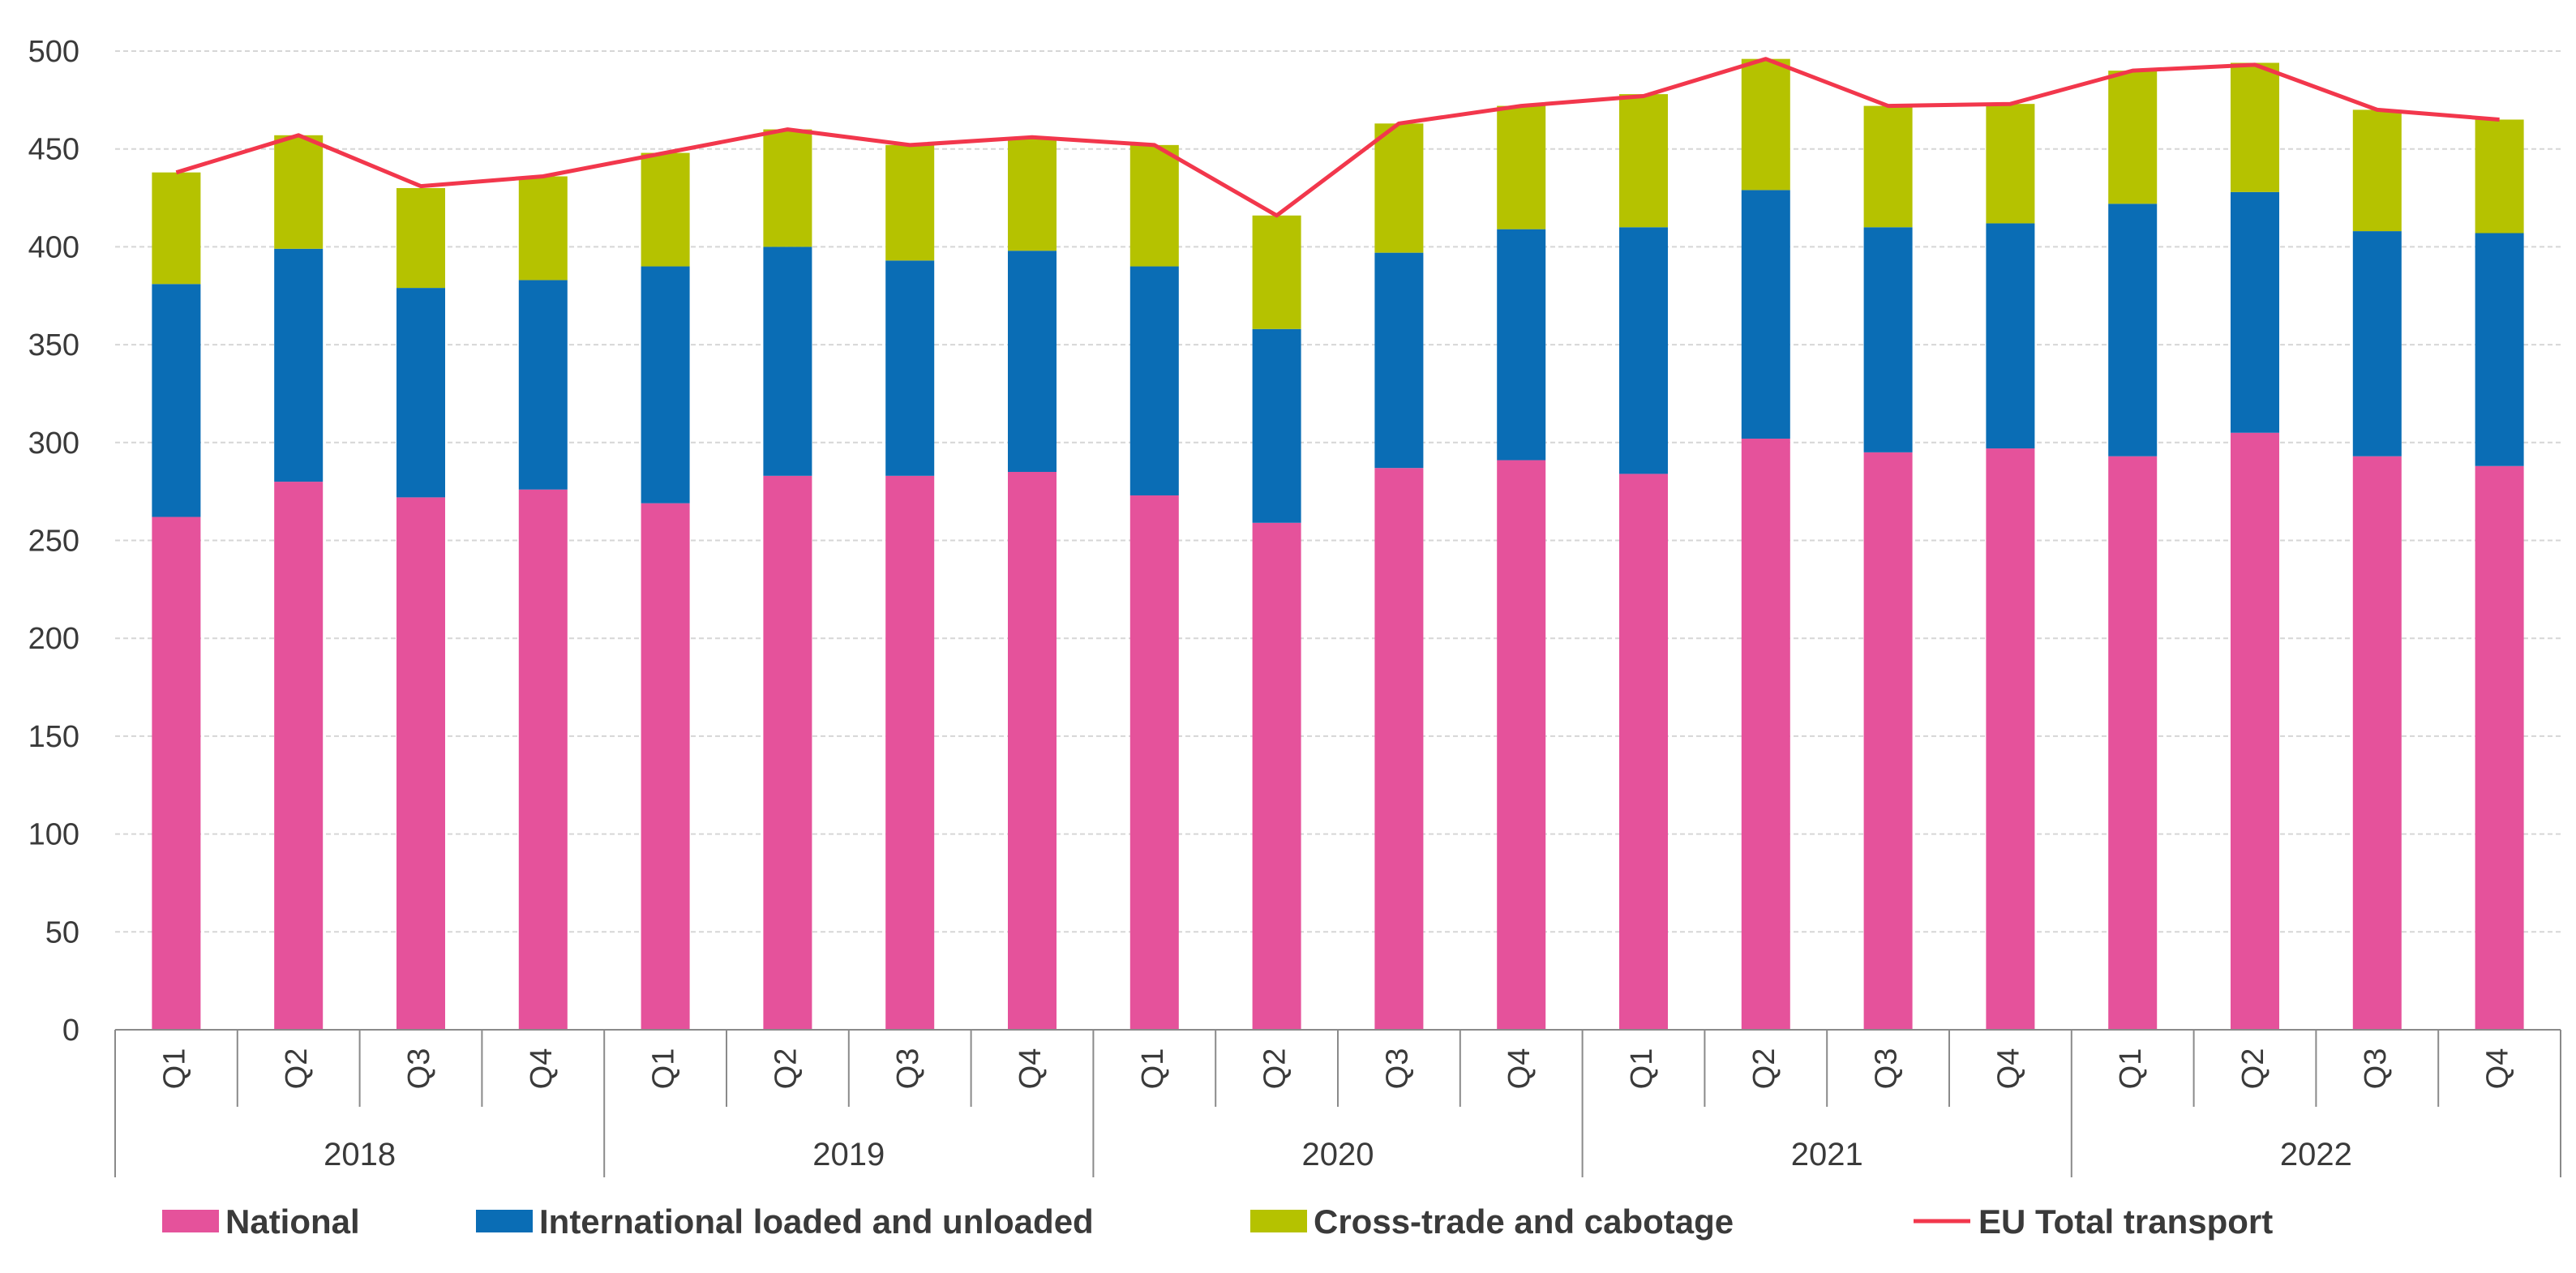 The height and width of the screenshot is (1273, 2576). I want to click on x-group-label: 2021, so click(1827, 1154).